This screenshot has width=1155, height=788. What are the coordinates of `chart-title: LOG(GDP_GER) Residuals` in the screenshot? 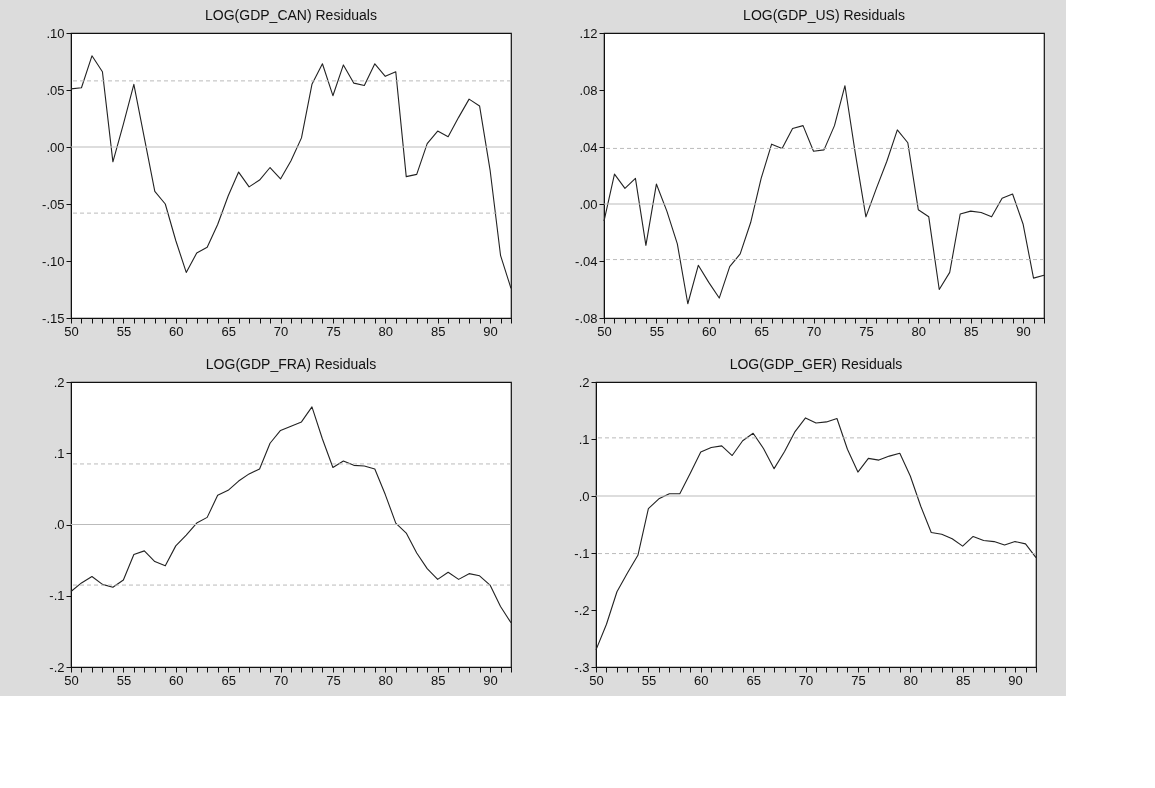 It's located at (816, 364).